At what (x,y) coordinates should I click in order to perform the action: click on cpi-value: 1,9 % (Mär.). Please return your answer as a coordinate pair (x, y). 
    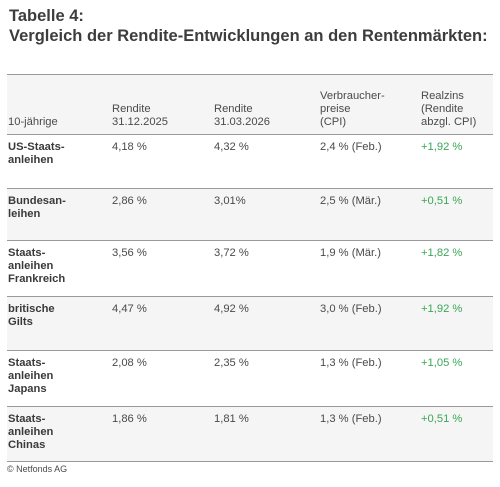
    Looking at the image, I should click on (350, 253).